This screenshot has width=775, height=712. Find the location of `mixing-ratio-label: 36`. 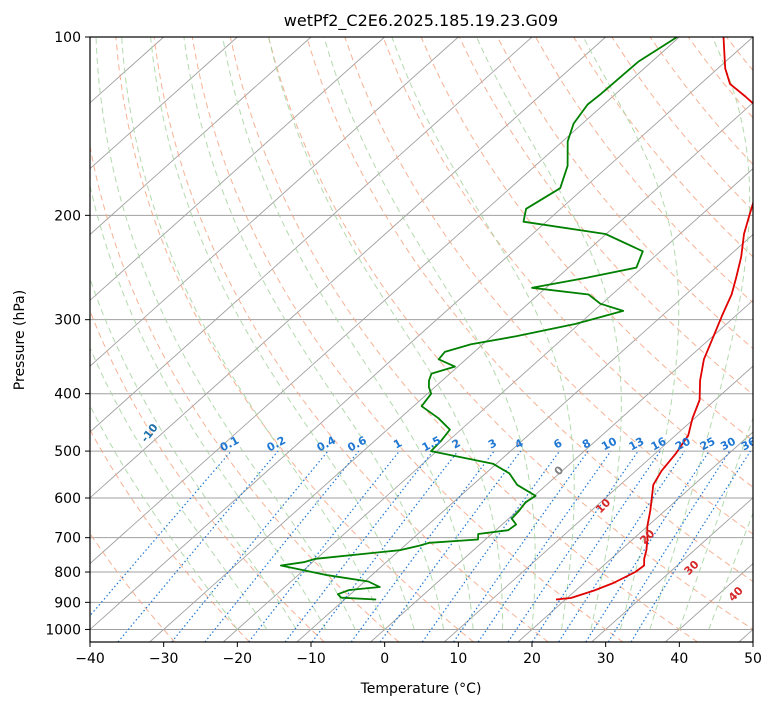

mixing-ratio-label: 36 is located at coordinates (749, 444).